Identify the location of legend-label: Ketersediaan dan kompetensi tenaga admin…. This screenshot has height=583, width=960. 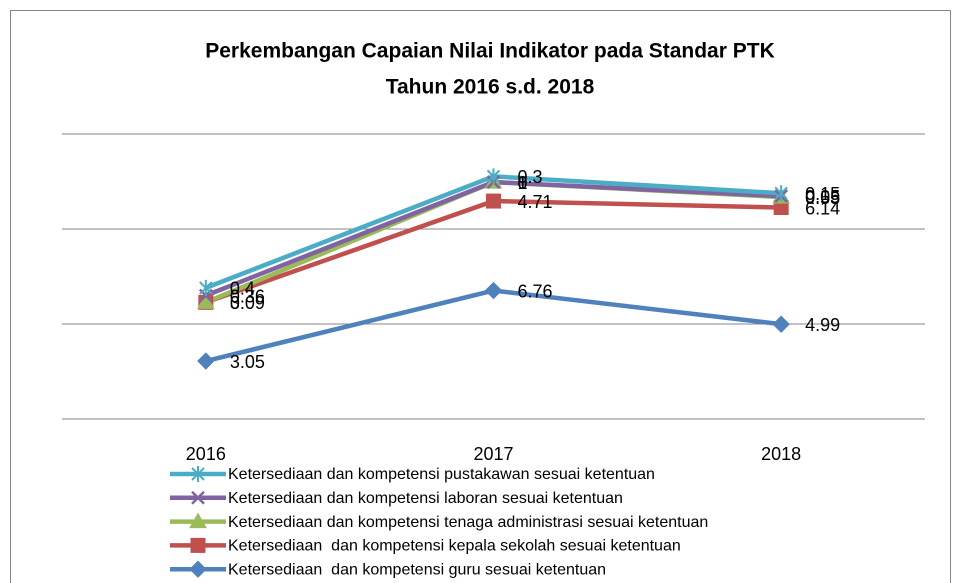
(468, 522).